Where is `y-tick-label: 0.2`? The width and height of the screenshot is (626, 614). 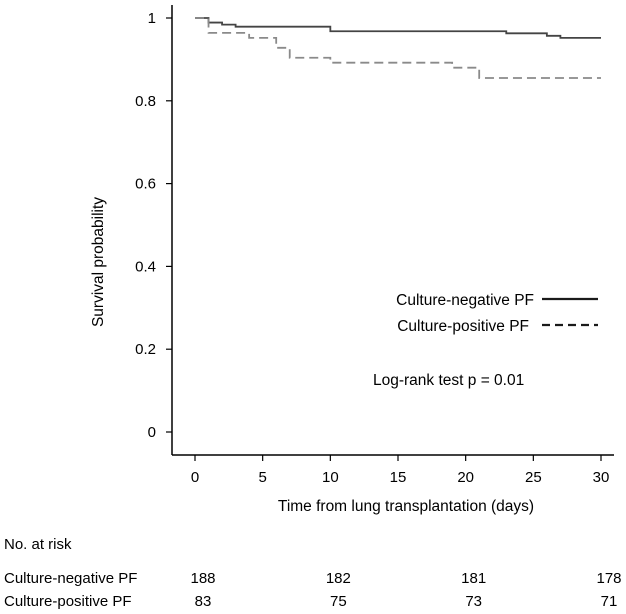
y-tick-label: 0.2 is located at coordinates (145, 349).